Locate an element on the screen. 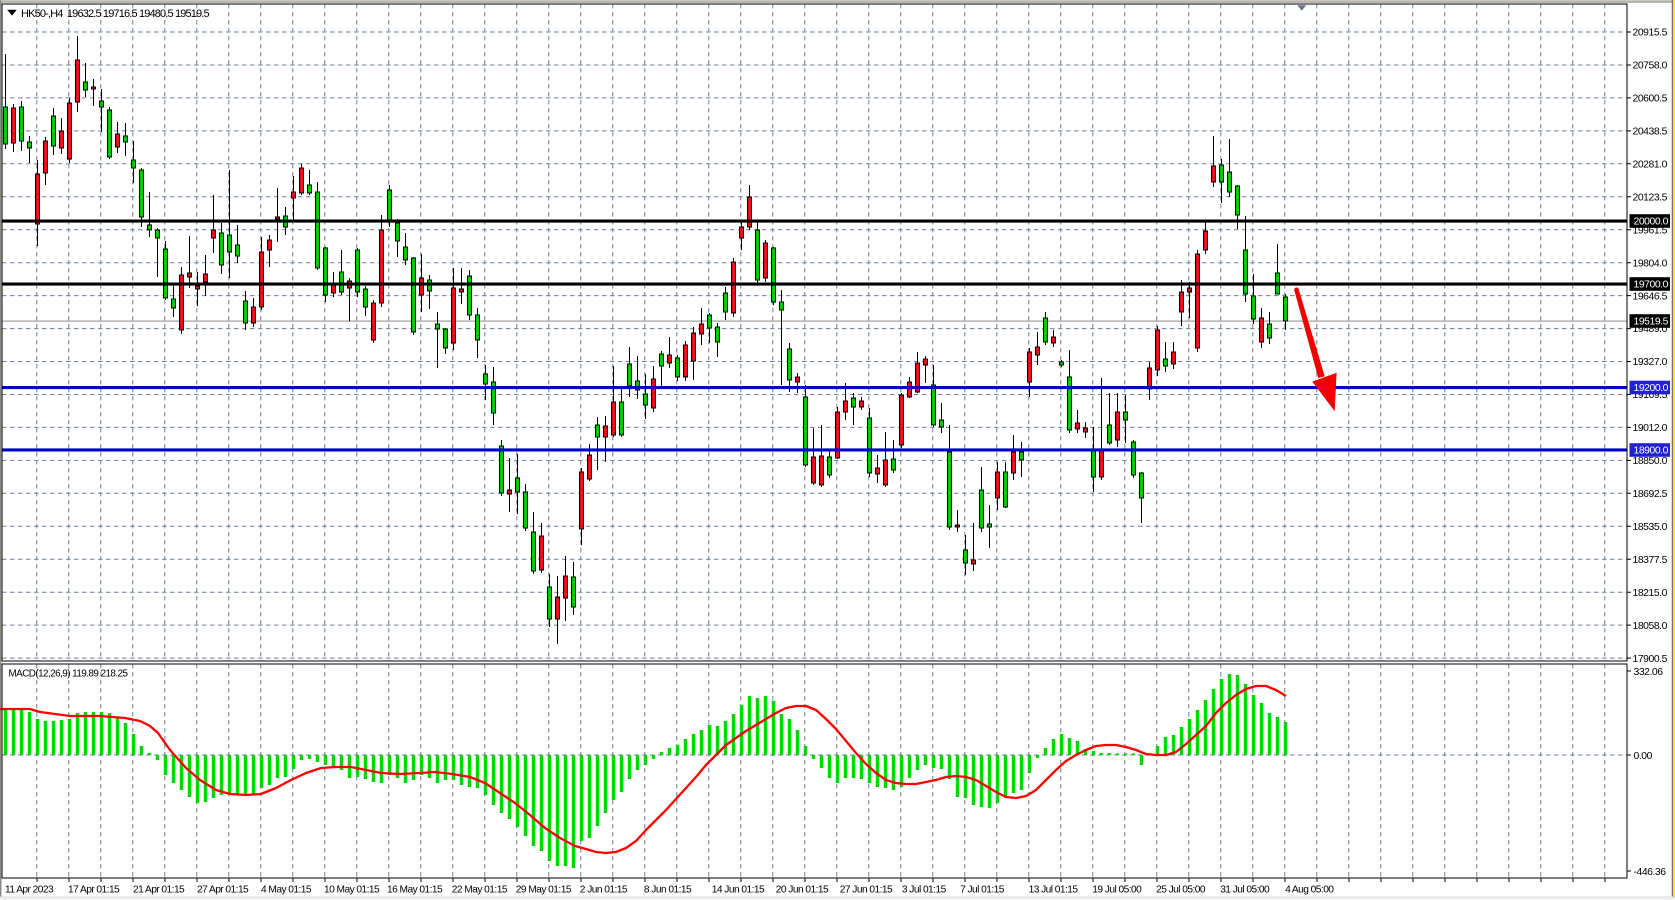  svg-text: 18850.0 is located at coordinates (1650, 461).